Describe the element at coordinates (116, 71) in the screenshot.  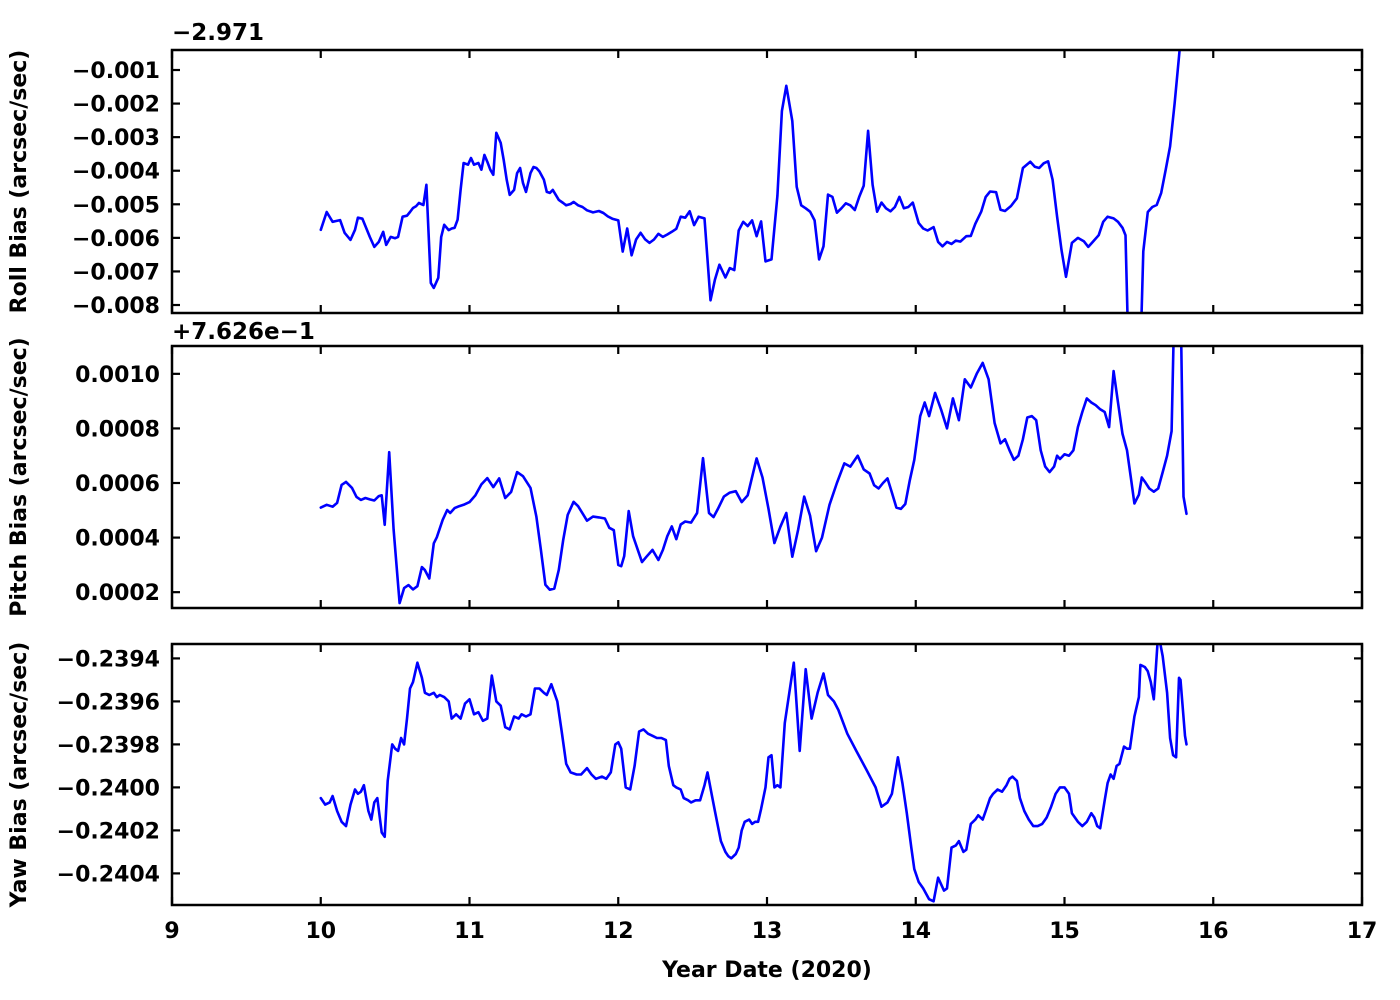
I see `roll-y-tick-label: −0.001` at that location.